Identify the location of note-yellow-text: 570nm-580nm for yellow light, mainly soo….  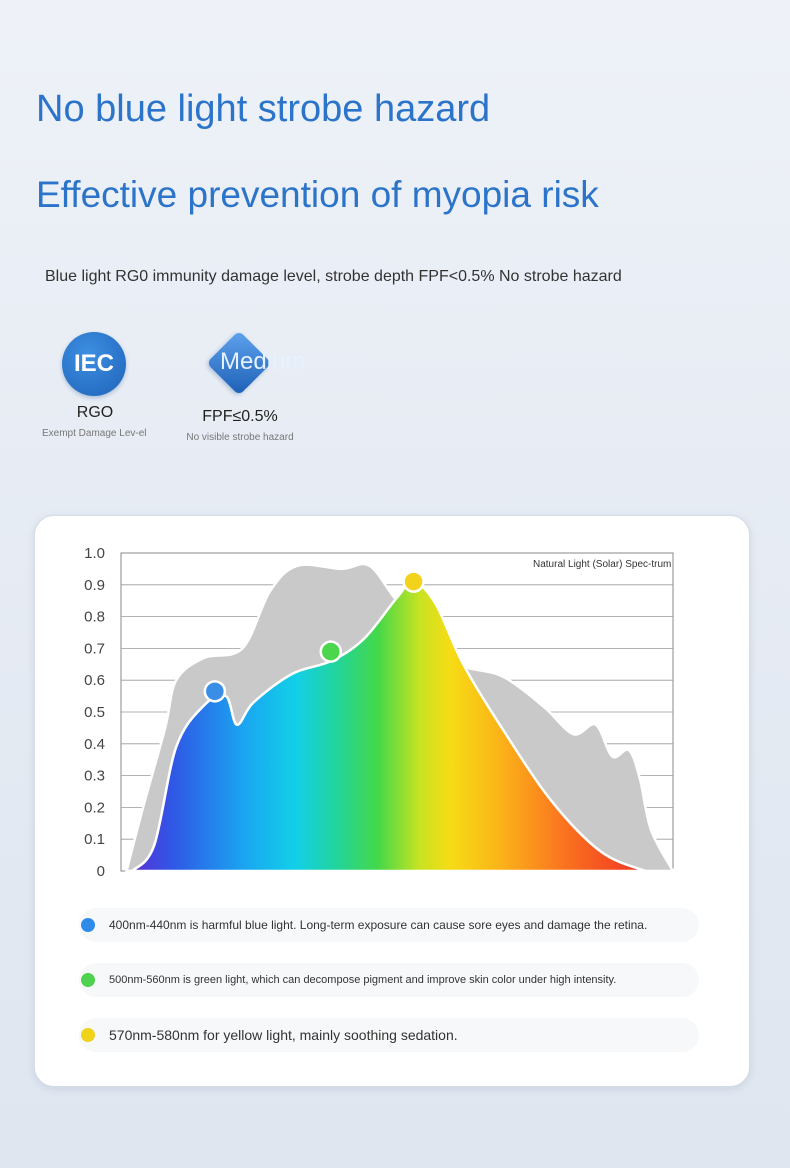
(283, 1035).